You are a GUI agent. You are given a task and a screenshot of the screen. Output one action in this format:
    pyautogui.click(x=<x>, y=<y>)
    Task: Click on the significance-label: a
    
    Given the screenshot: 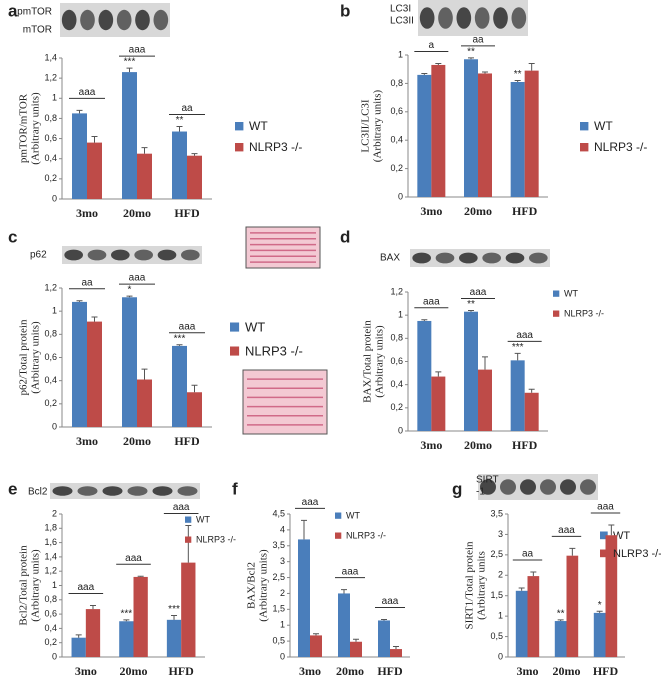 What is the action you would take?
    pyautogui.click(x=432, y=45)
    